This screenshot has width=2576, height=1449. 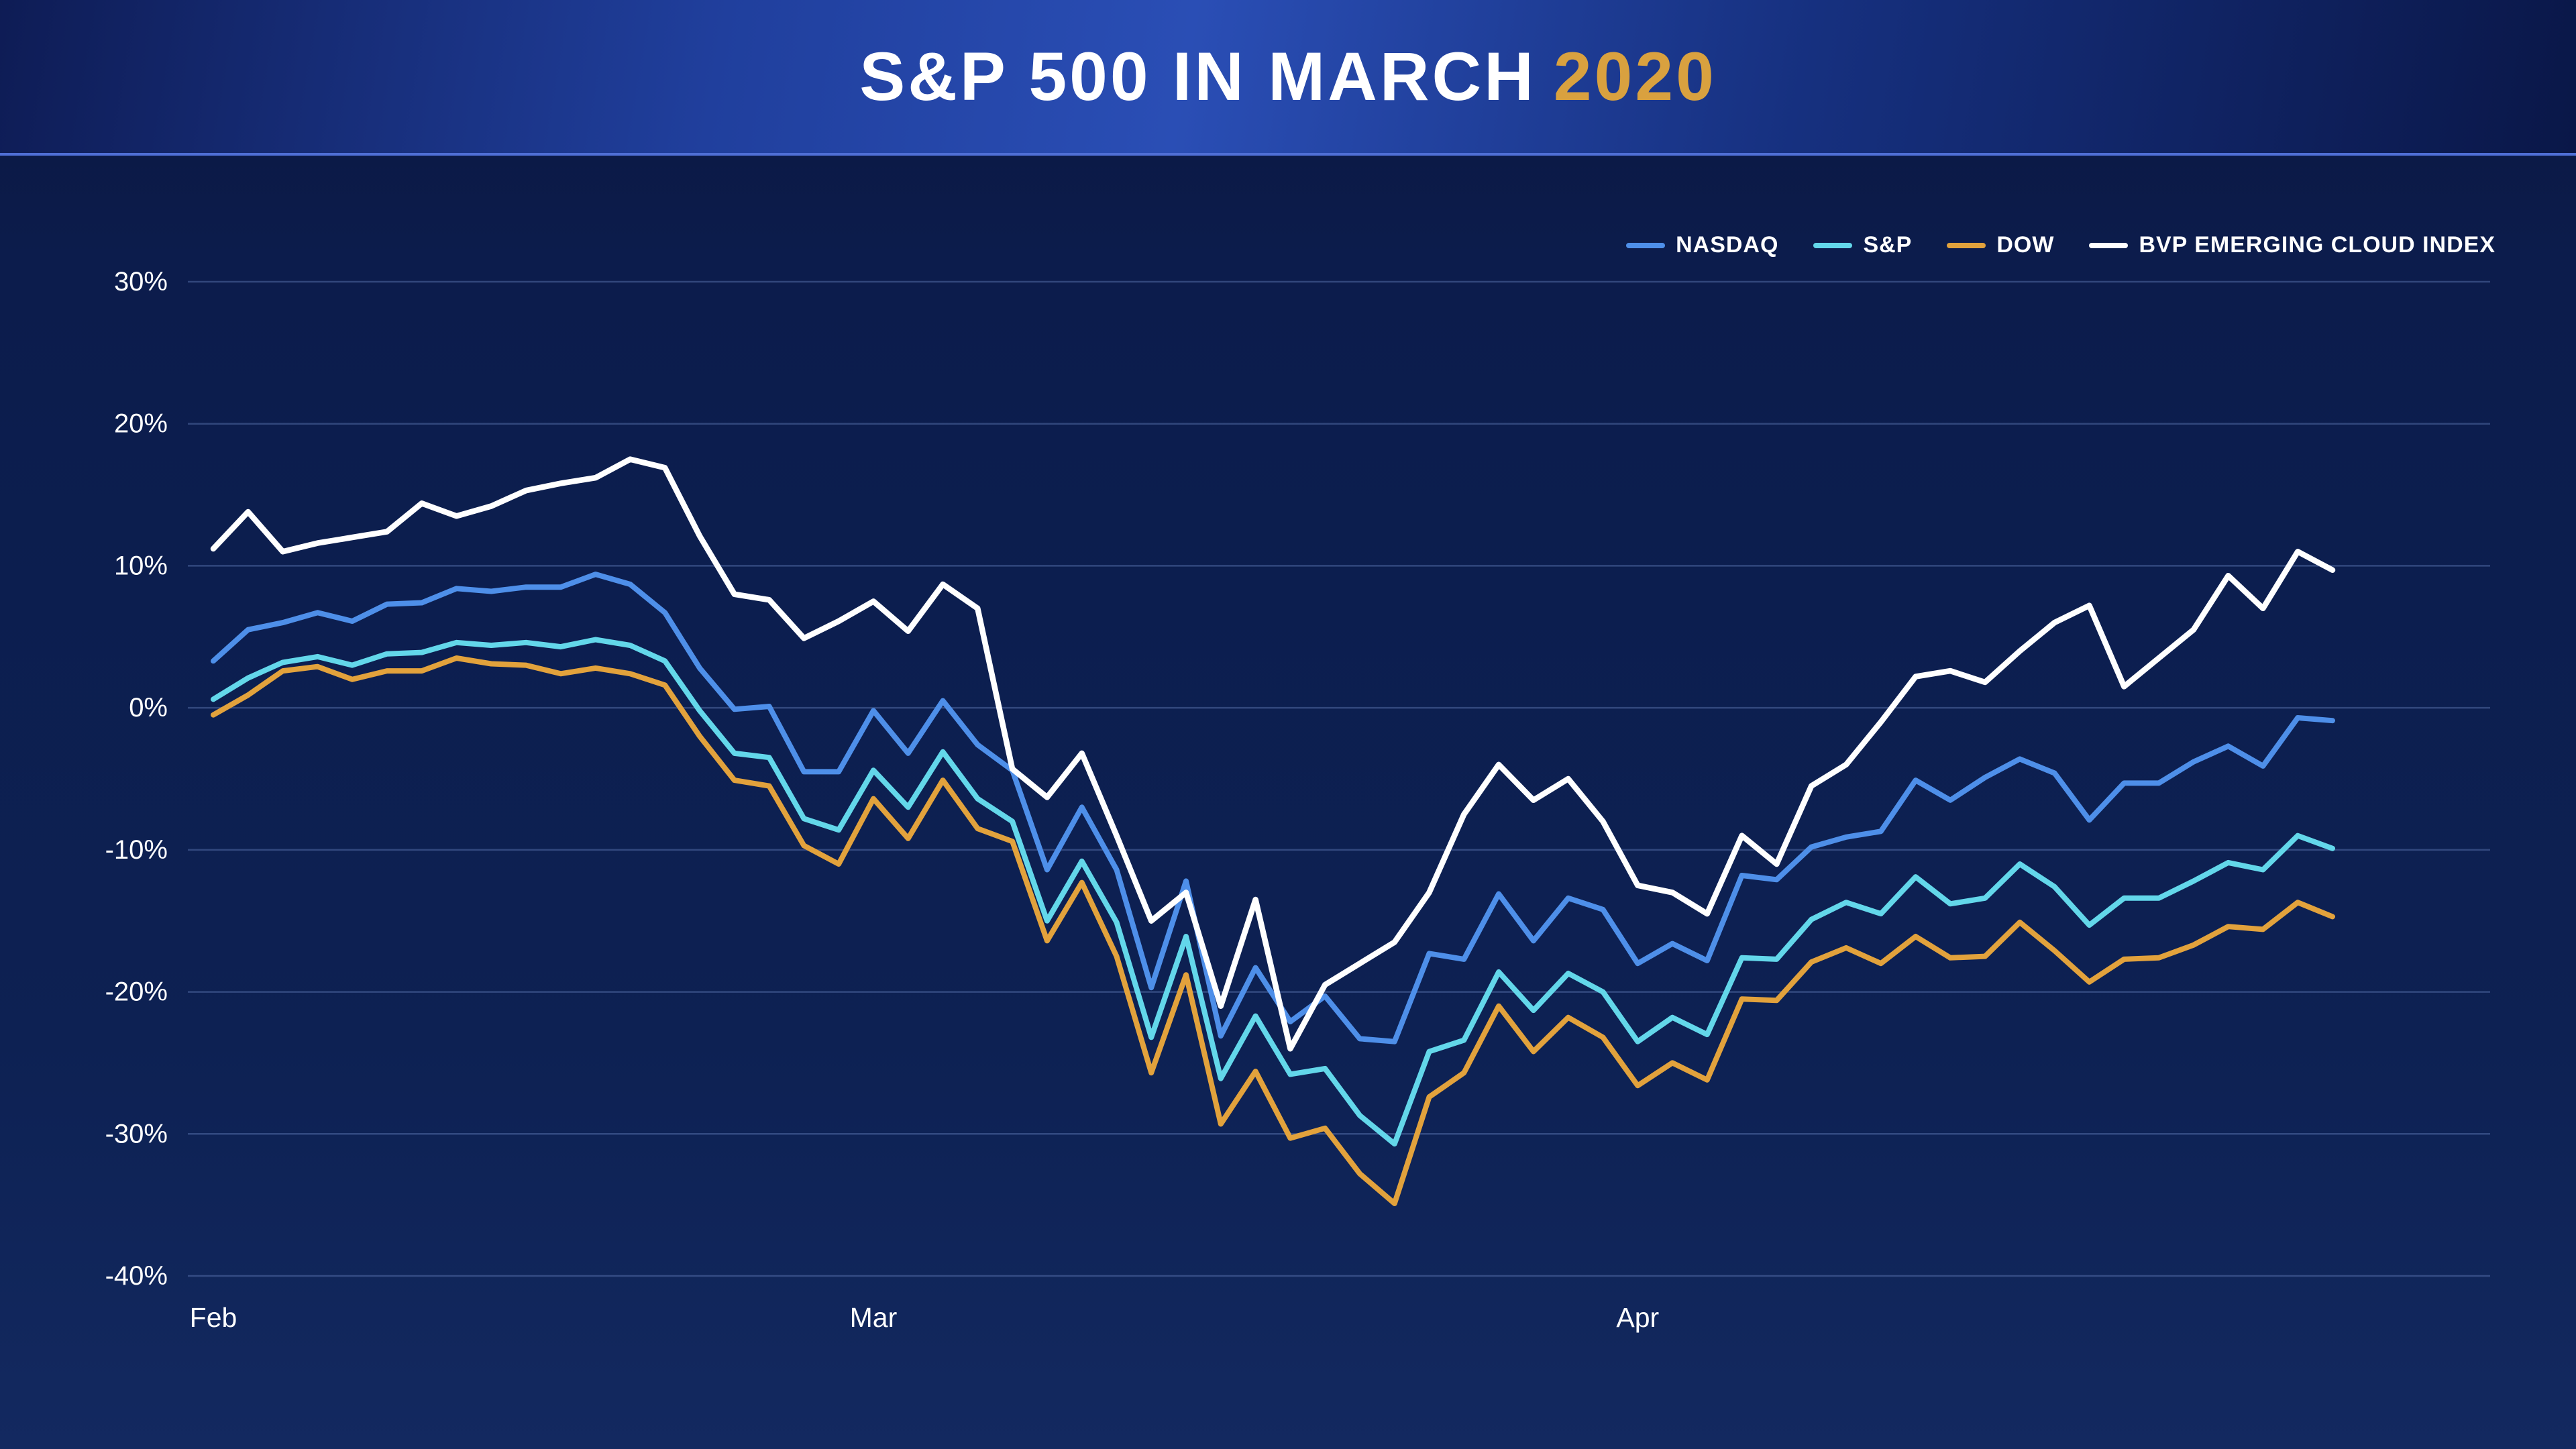 I want to click on x-axis-tick-label: Mar, so click(x=874, y=1317).